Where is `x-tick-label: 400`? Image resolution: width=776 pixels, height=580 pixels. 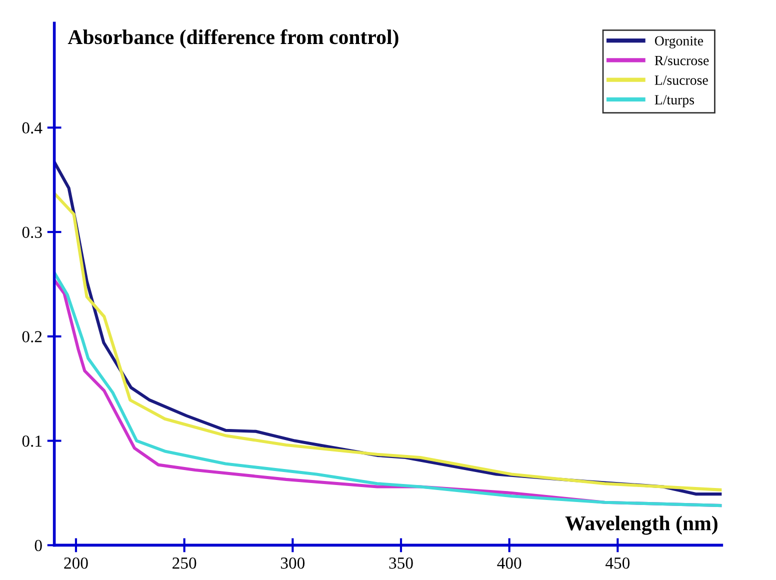 x-tick-label: 400 is located at coordinates (509, 563).